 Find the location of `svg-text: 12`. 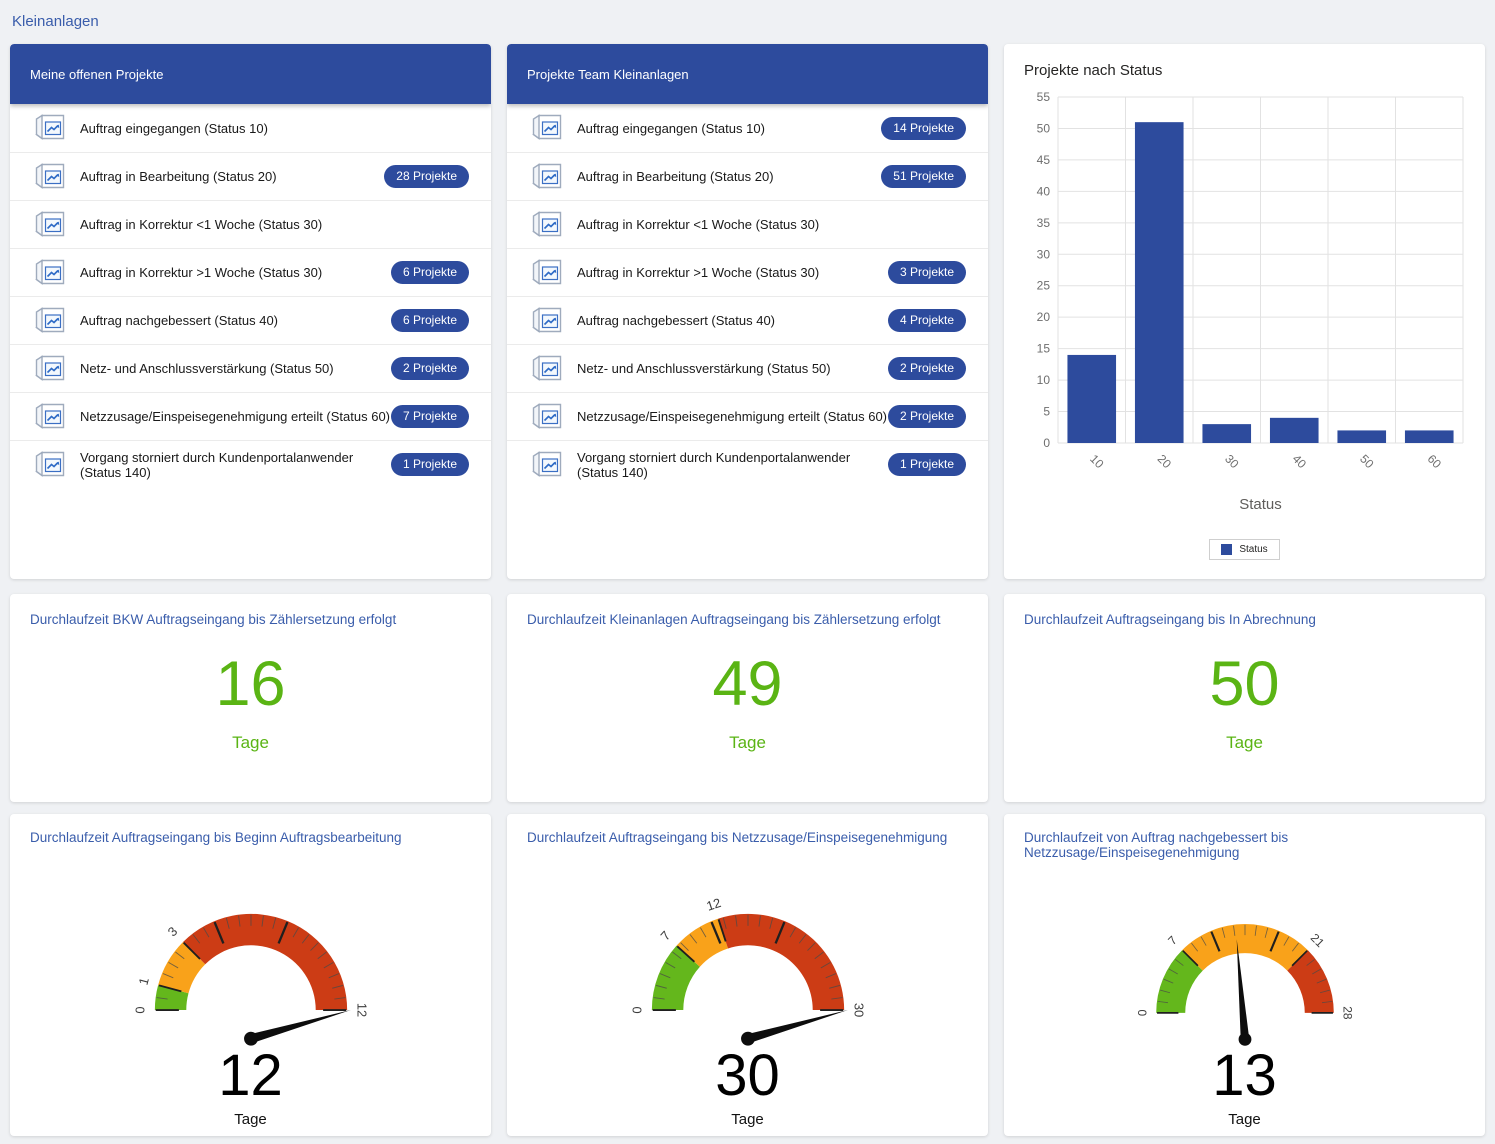

svg-text: 12 is located at coordinates (361, 1010).